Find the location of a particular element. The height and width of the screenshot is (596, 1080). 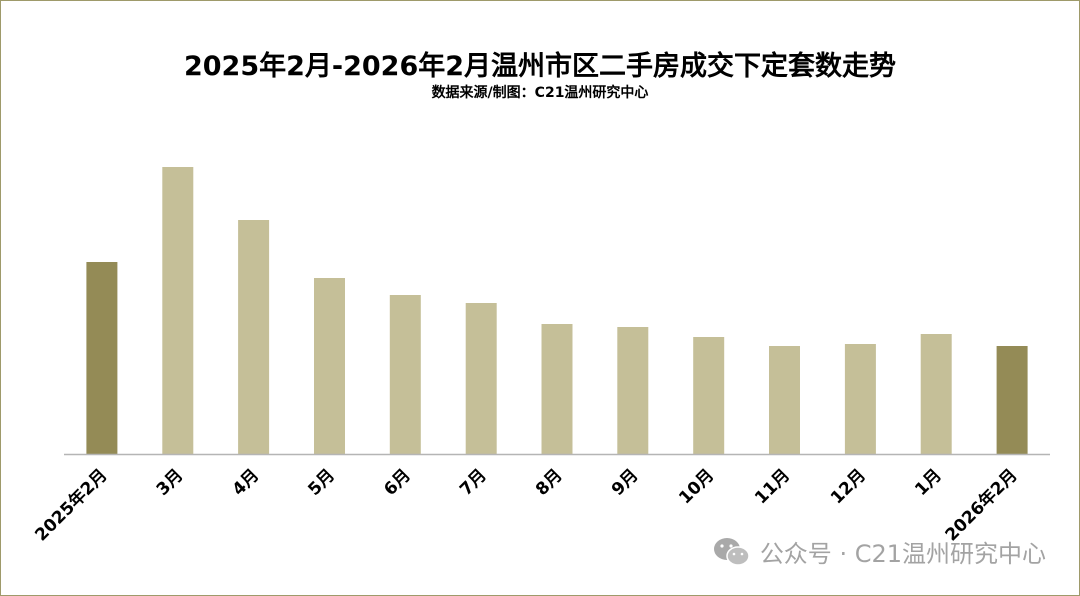

chart-subtitle: 数据来源/制图：C21温州研究中心 is located at coordinates (540, 93).